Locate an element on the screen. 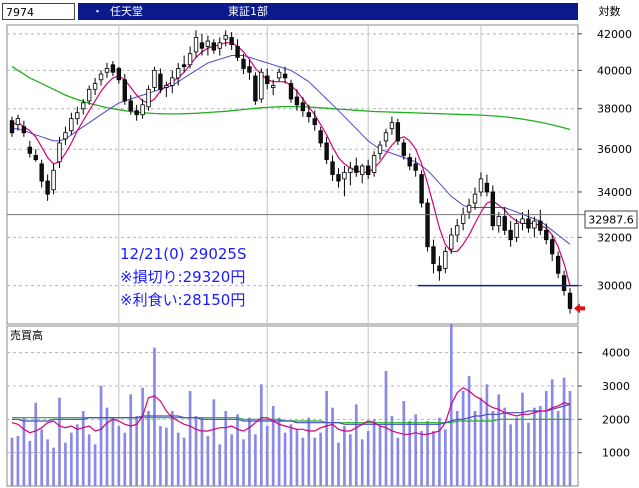 The width and height of the screenshot is (639, 488). price-tick-label: 36000 is located at coordinates (614, 149).